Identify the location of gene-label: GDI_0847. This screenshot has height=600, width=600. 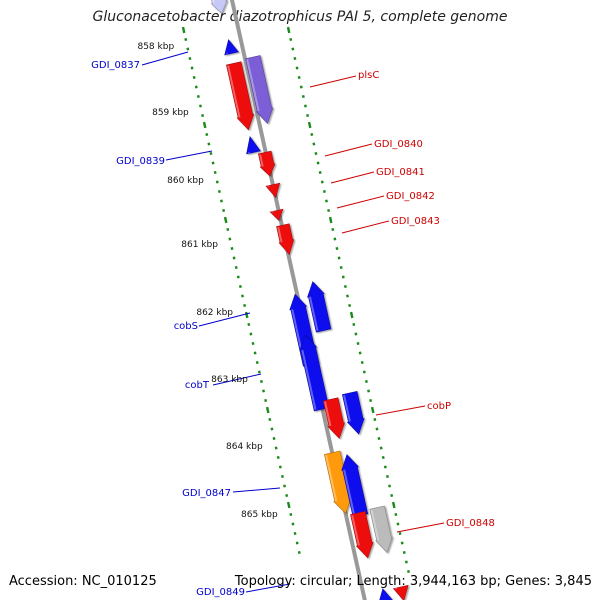
(206, 493).